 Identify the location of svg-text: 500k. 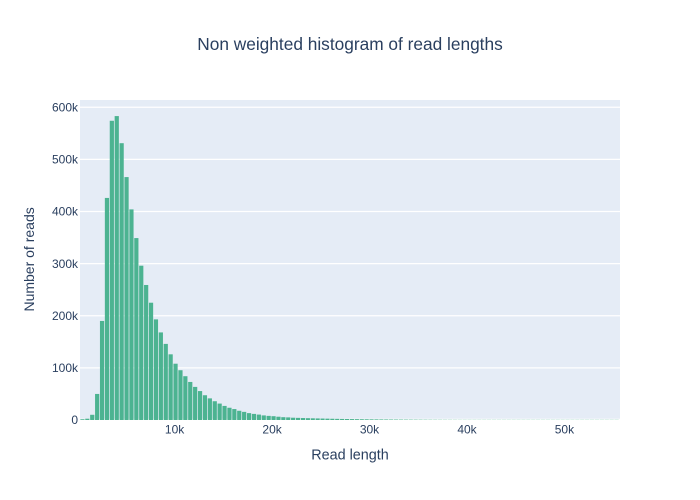
(65, 160).